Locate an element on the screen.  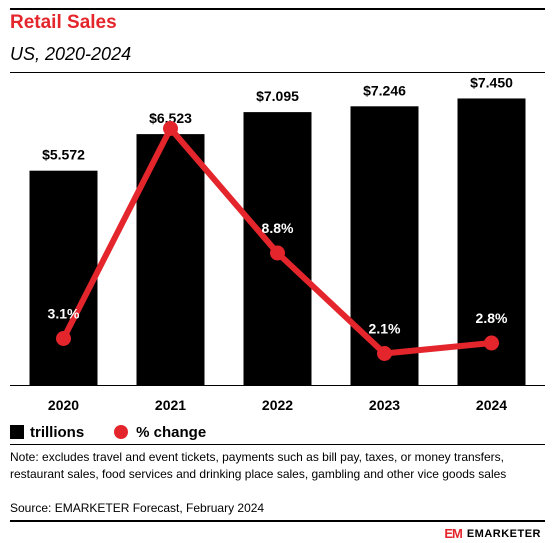
bottom-rule is located at coordinates (277, 521).